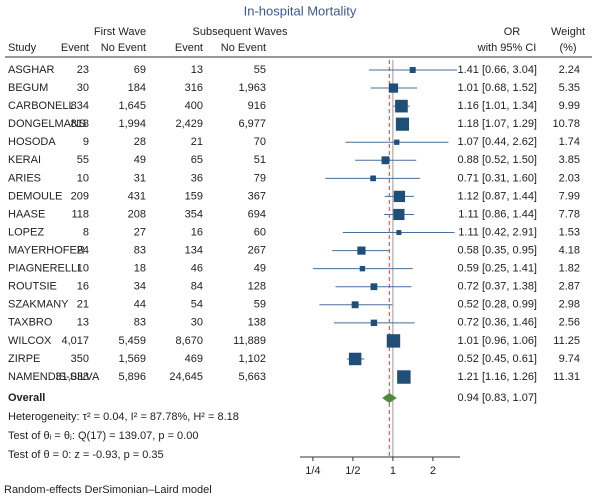 The height and width of the screenshot is (500, 598). Describe the element at coordinates (189, 341) in the screenshot. I see `count-cell: 8,670` at that location.